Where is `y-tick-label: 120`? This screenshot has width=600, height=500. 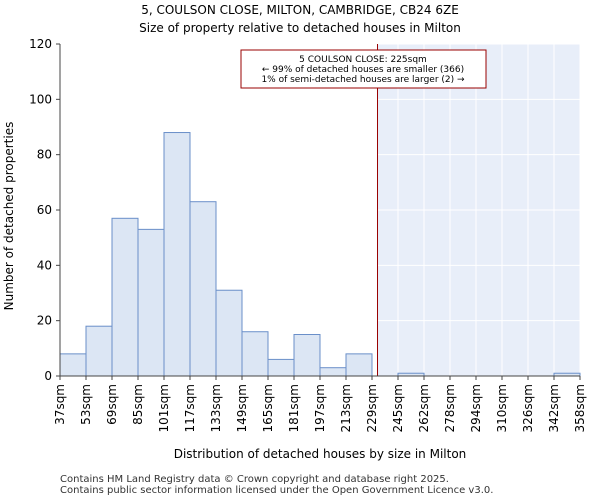 y-tick-label: 120 is located at coordinates (40, 44).